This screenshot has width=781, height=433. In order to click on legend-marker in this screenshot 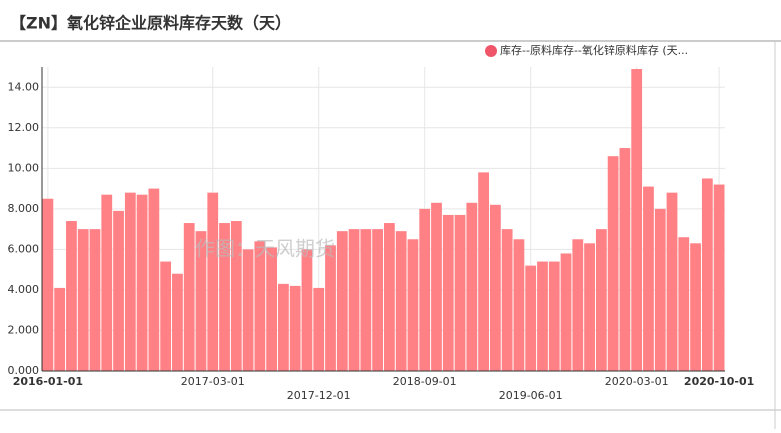, I will do `click(491, 51)`.